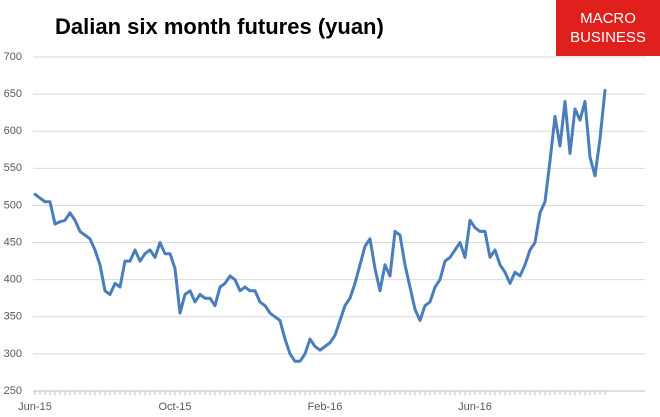  I want to click on chart-title: Dalian six month futures (yuan), so click(219, 26).